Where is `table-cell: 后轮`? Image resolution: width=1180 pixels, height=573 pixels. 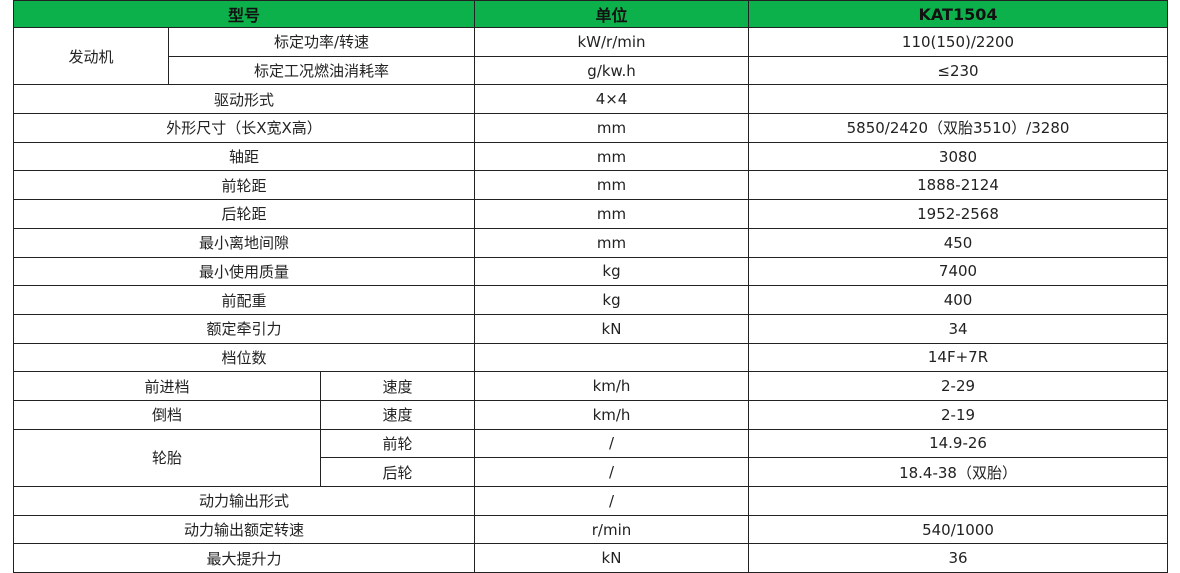 table-cell: 后轮 is located at coordinates (397, 472).